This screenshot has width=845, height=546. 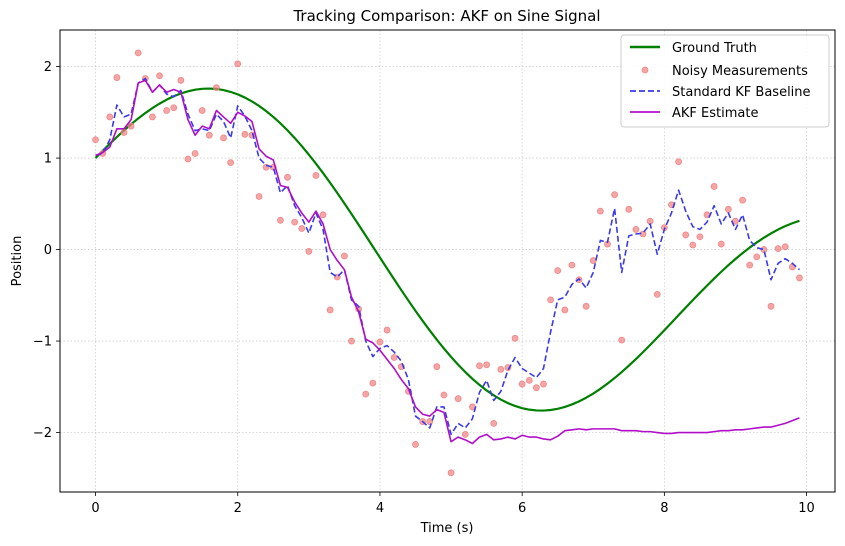 I want to click on legend-label-standard-kf: Standard KF Baseline, so click(x=741, y=92).